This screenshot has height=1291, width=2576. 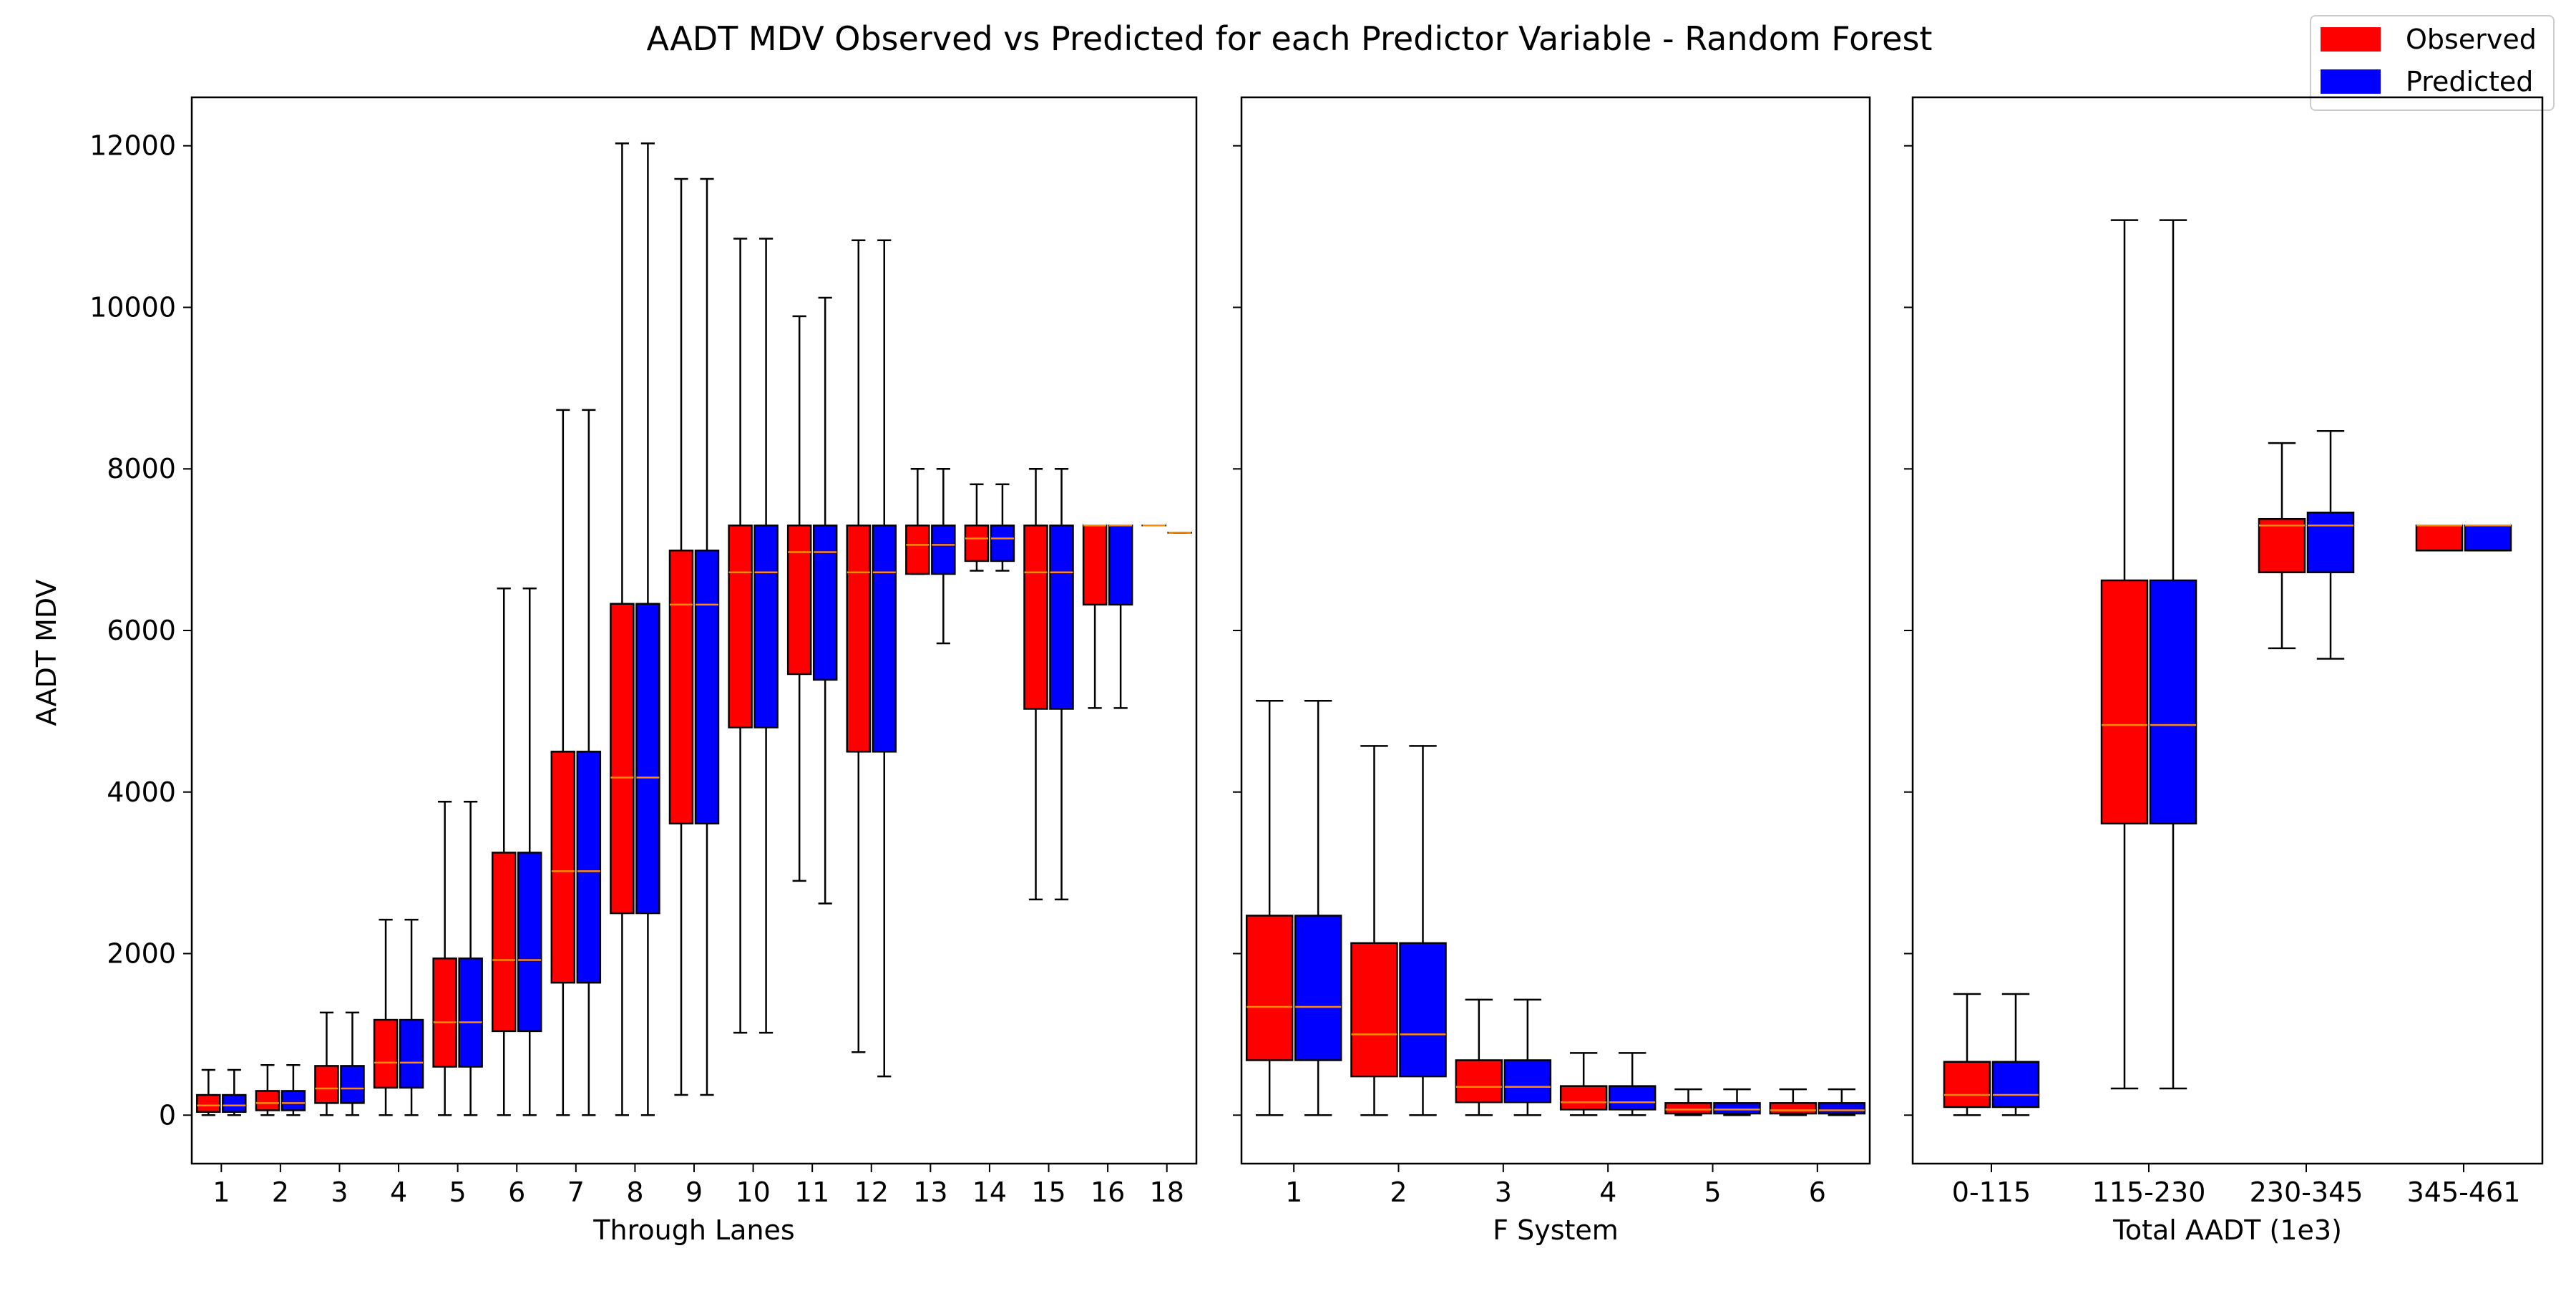 I want to click on legend-label-predicted: Predicted, so click(x=2469, y=81).